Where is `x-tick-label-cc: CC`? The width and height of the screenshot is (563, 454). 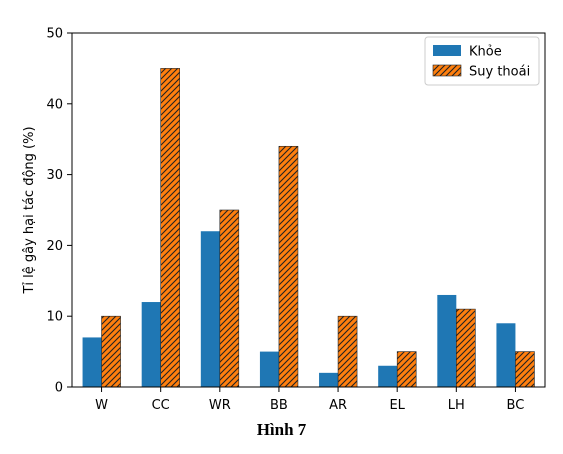
x-tick-label-cc: CC is located at coordinates (161, 405).